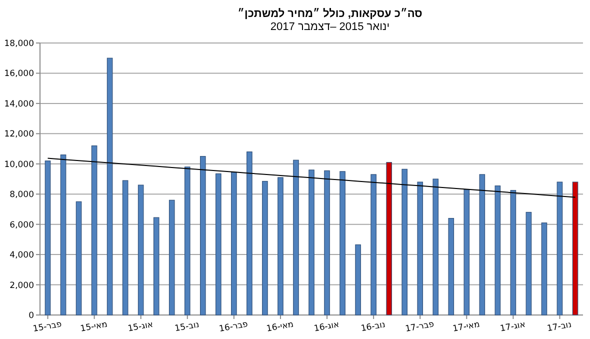 The image size is (590, 339). I want to click on chart-subtitle: ינואר 2015 –דצמבר 2017, so click(330, 27).